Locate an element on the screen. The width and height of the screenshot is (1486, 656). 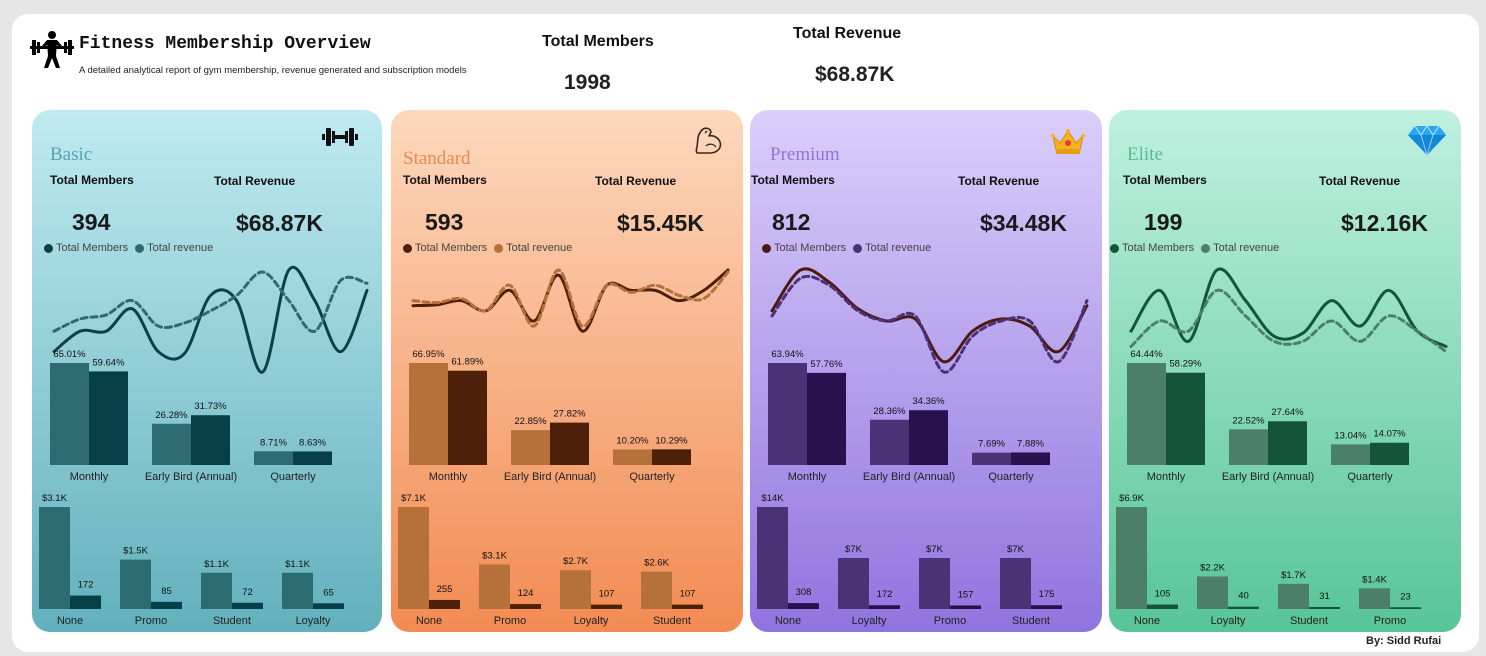
plan-bar-label: 66.95% is located at coordinates (428, 354).